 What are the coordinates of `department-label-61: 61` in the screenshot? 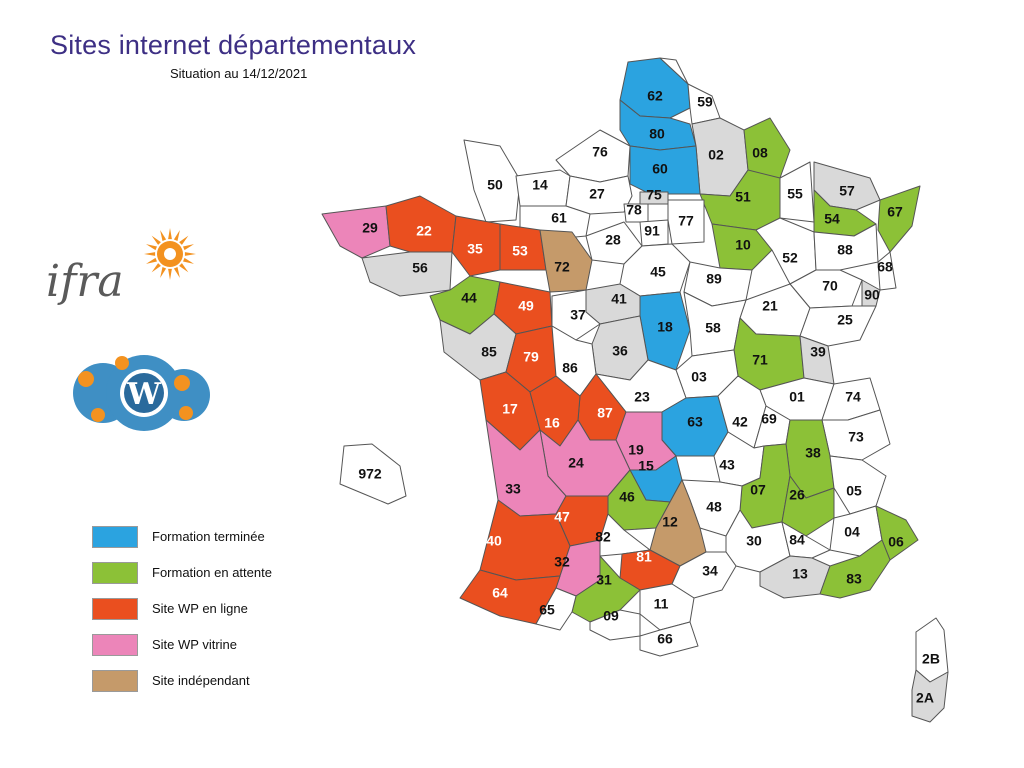 It's located at (559, 218).